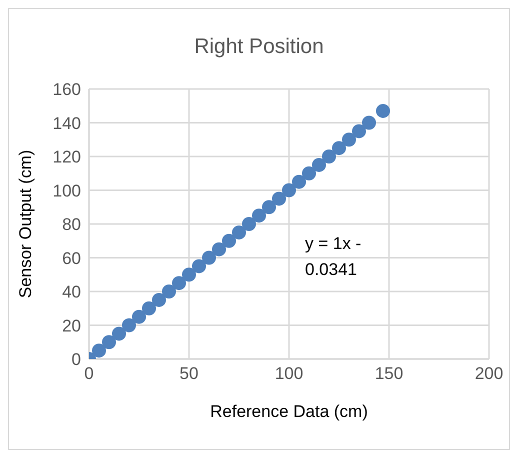 The width and height of the screenshot is (518, 459). What do you see at coordinates (26, 224) in the screenshot?
I see `y-axis-title: Sensor Output (cm)` at bounding box center [26, 224].